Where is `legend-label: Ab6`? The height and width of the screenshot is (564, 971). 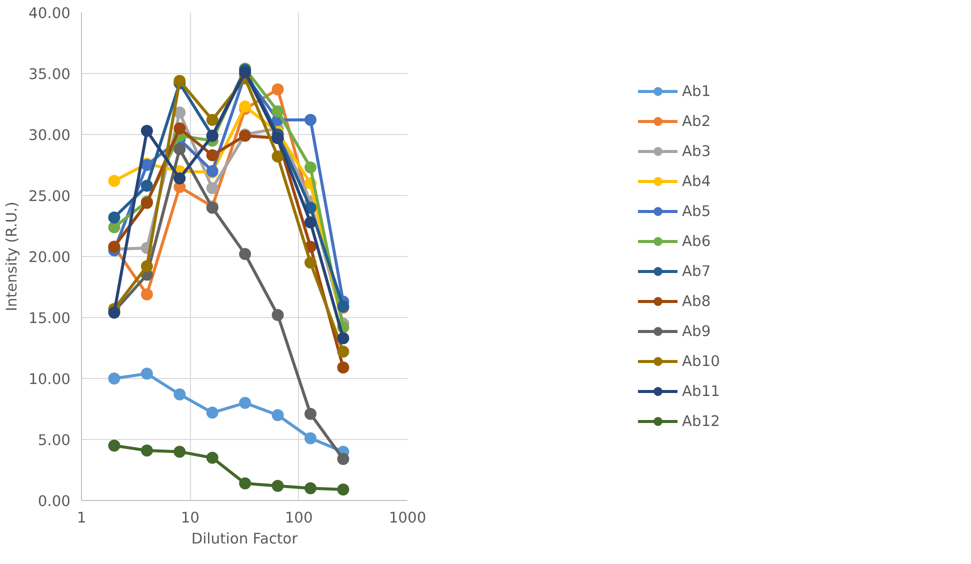
legend-label: Ab6 is located at coordinates (696, 241).